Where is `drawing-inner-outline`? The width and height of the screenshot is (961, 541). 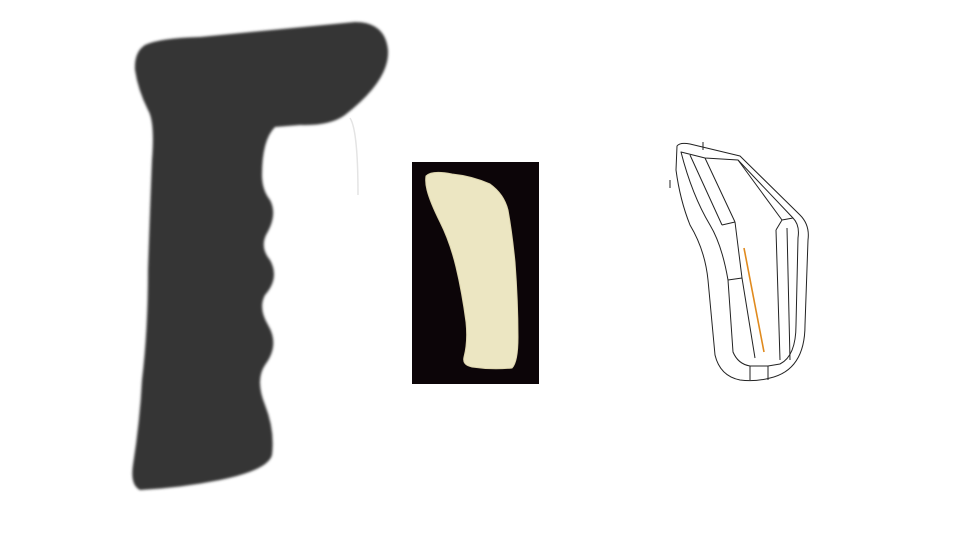 drawing-inner-outline is located at coordinates (739, 259).